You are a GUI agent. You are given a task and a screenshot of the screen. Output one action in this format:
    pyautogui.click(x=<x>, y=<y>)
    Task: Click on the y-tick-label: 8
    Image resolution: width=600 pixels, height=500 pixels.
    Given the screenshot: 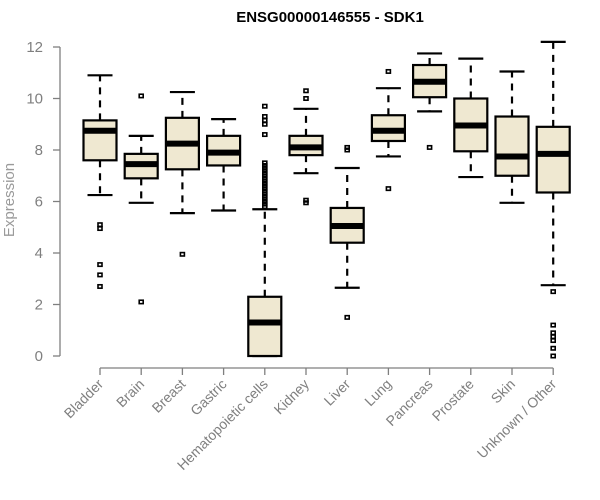 What is the action you would take?
    pyautogui.click(x=39, y=150)
    